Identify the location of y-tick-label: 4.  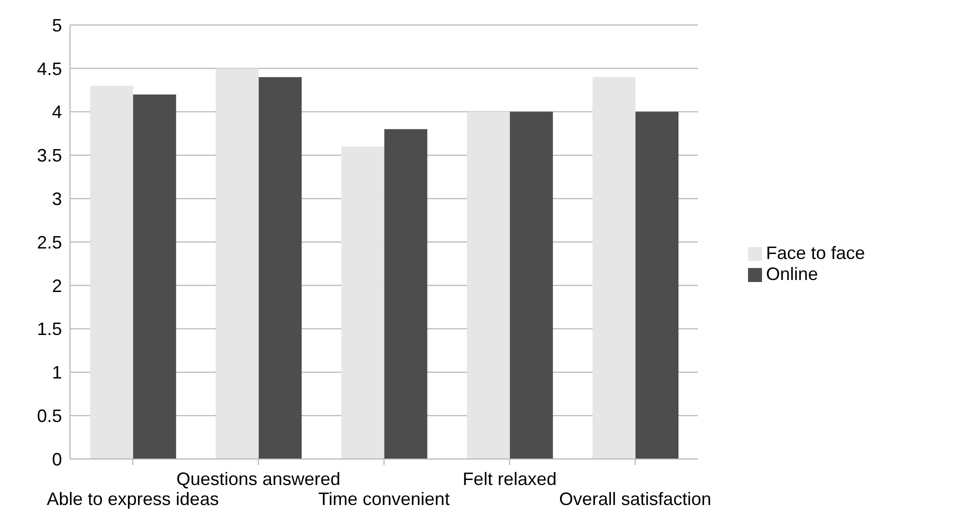
(57, 112).